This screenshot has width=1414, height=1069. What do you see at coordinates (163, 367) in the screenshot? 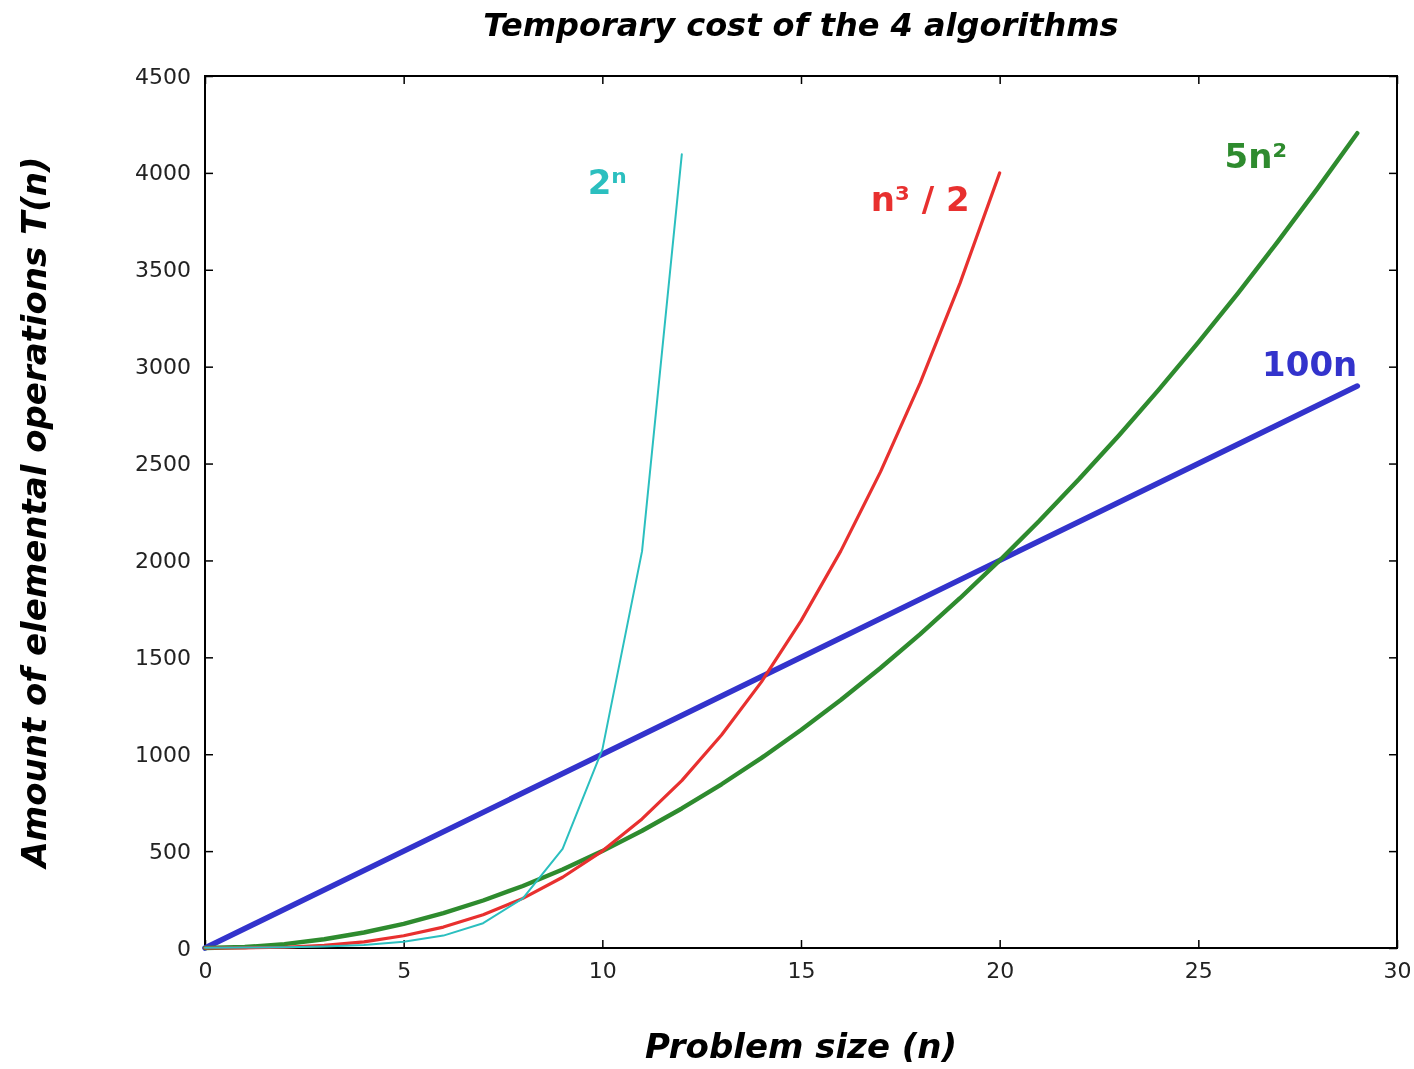
I see `y-tick-label: 3000` at bounding box center [163, 367].